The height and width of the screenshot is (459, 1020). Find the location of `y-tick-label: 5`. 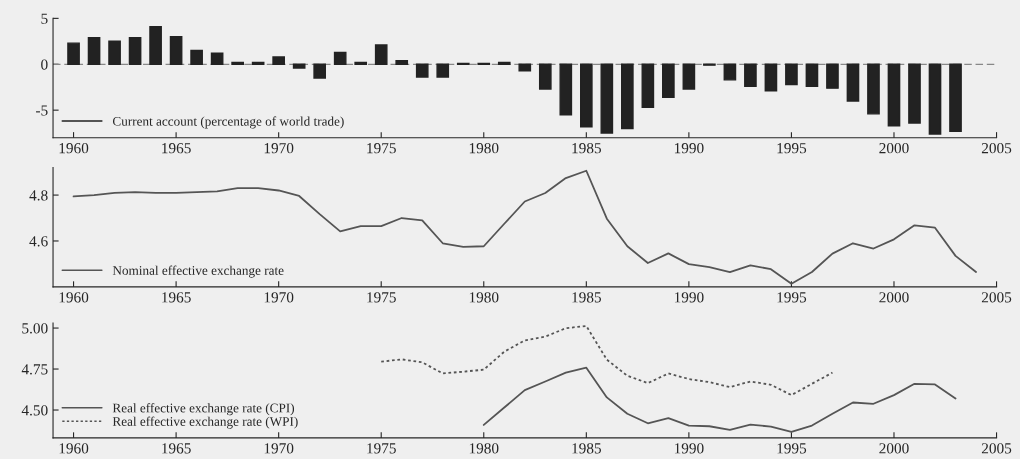

y-tick-label: 5 is located at coordinates (44, 18).